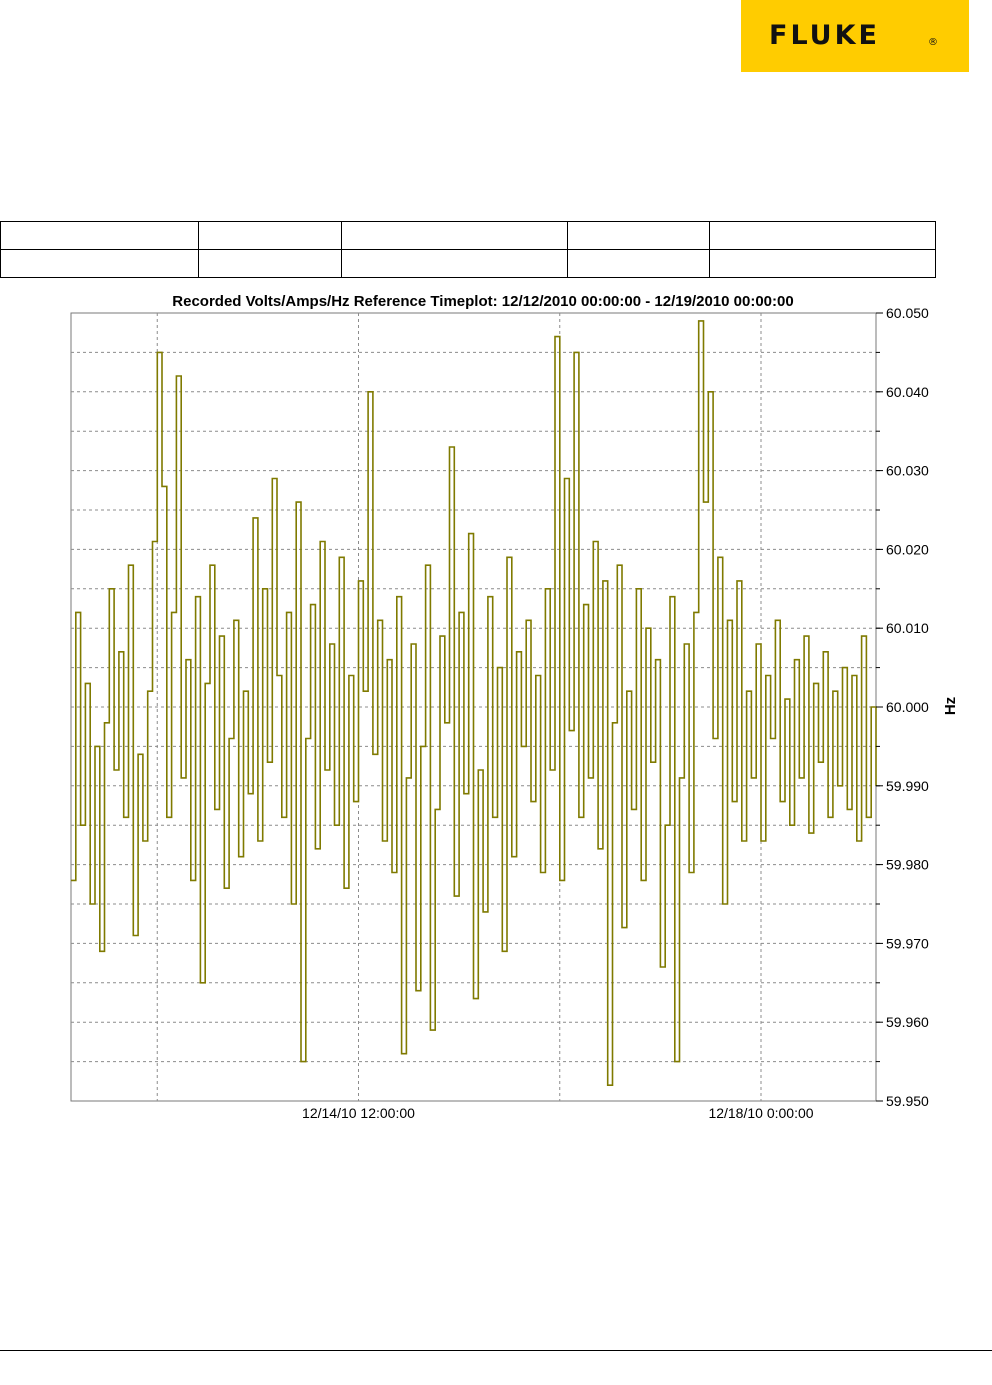 This screenshot has width=992, height=1385. I want to click on x-axis-ticks: 12/14/10 12:00:00 12/18/10 0:00:00, so click(558, 1113).